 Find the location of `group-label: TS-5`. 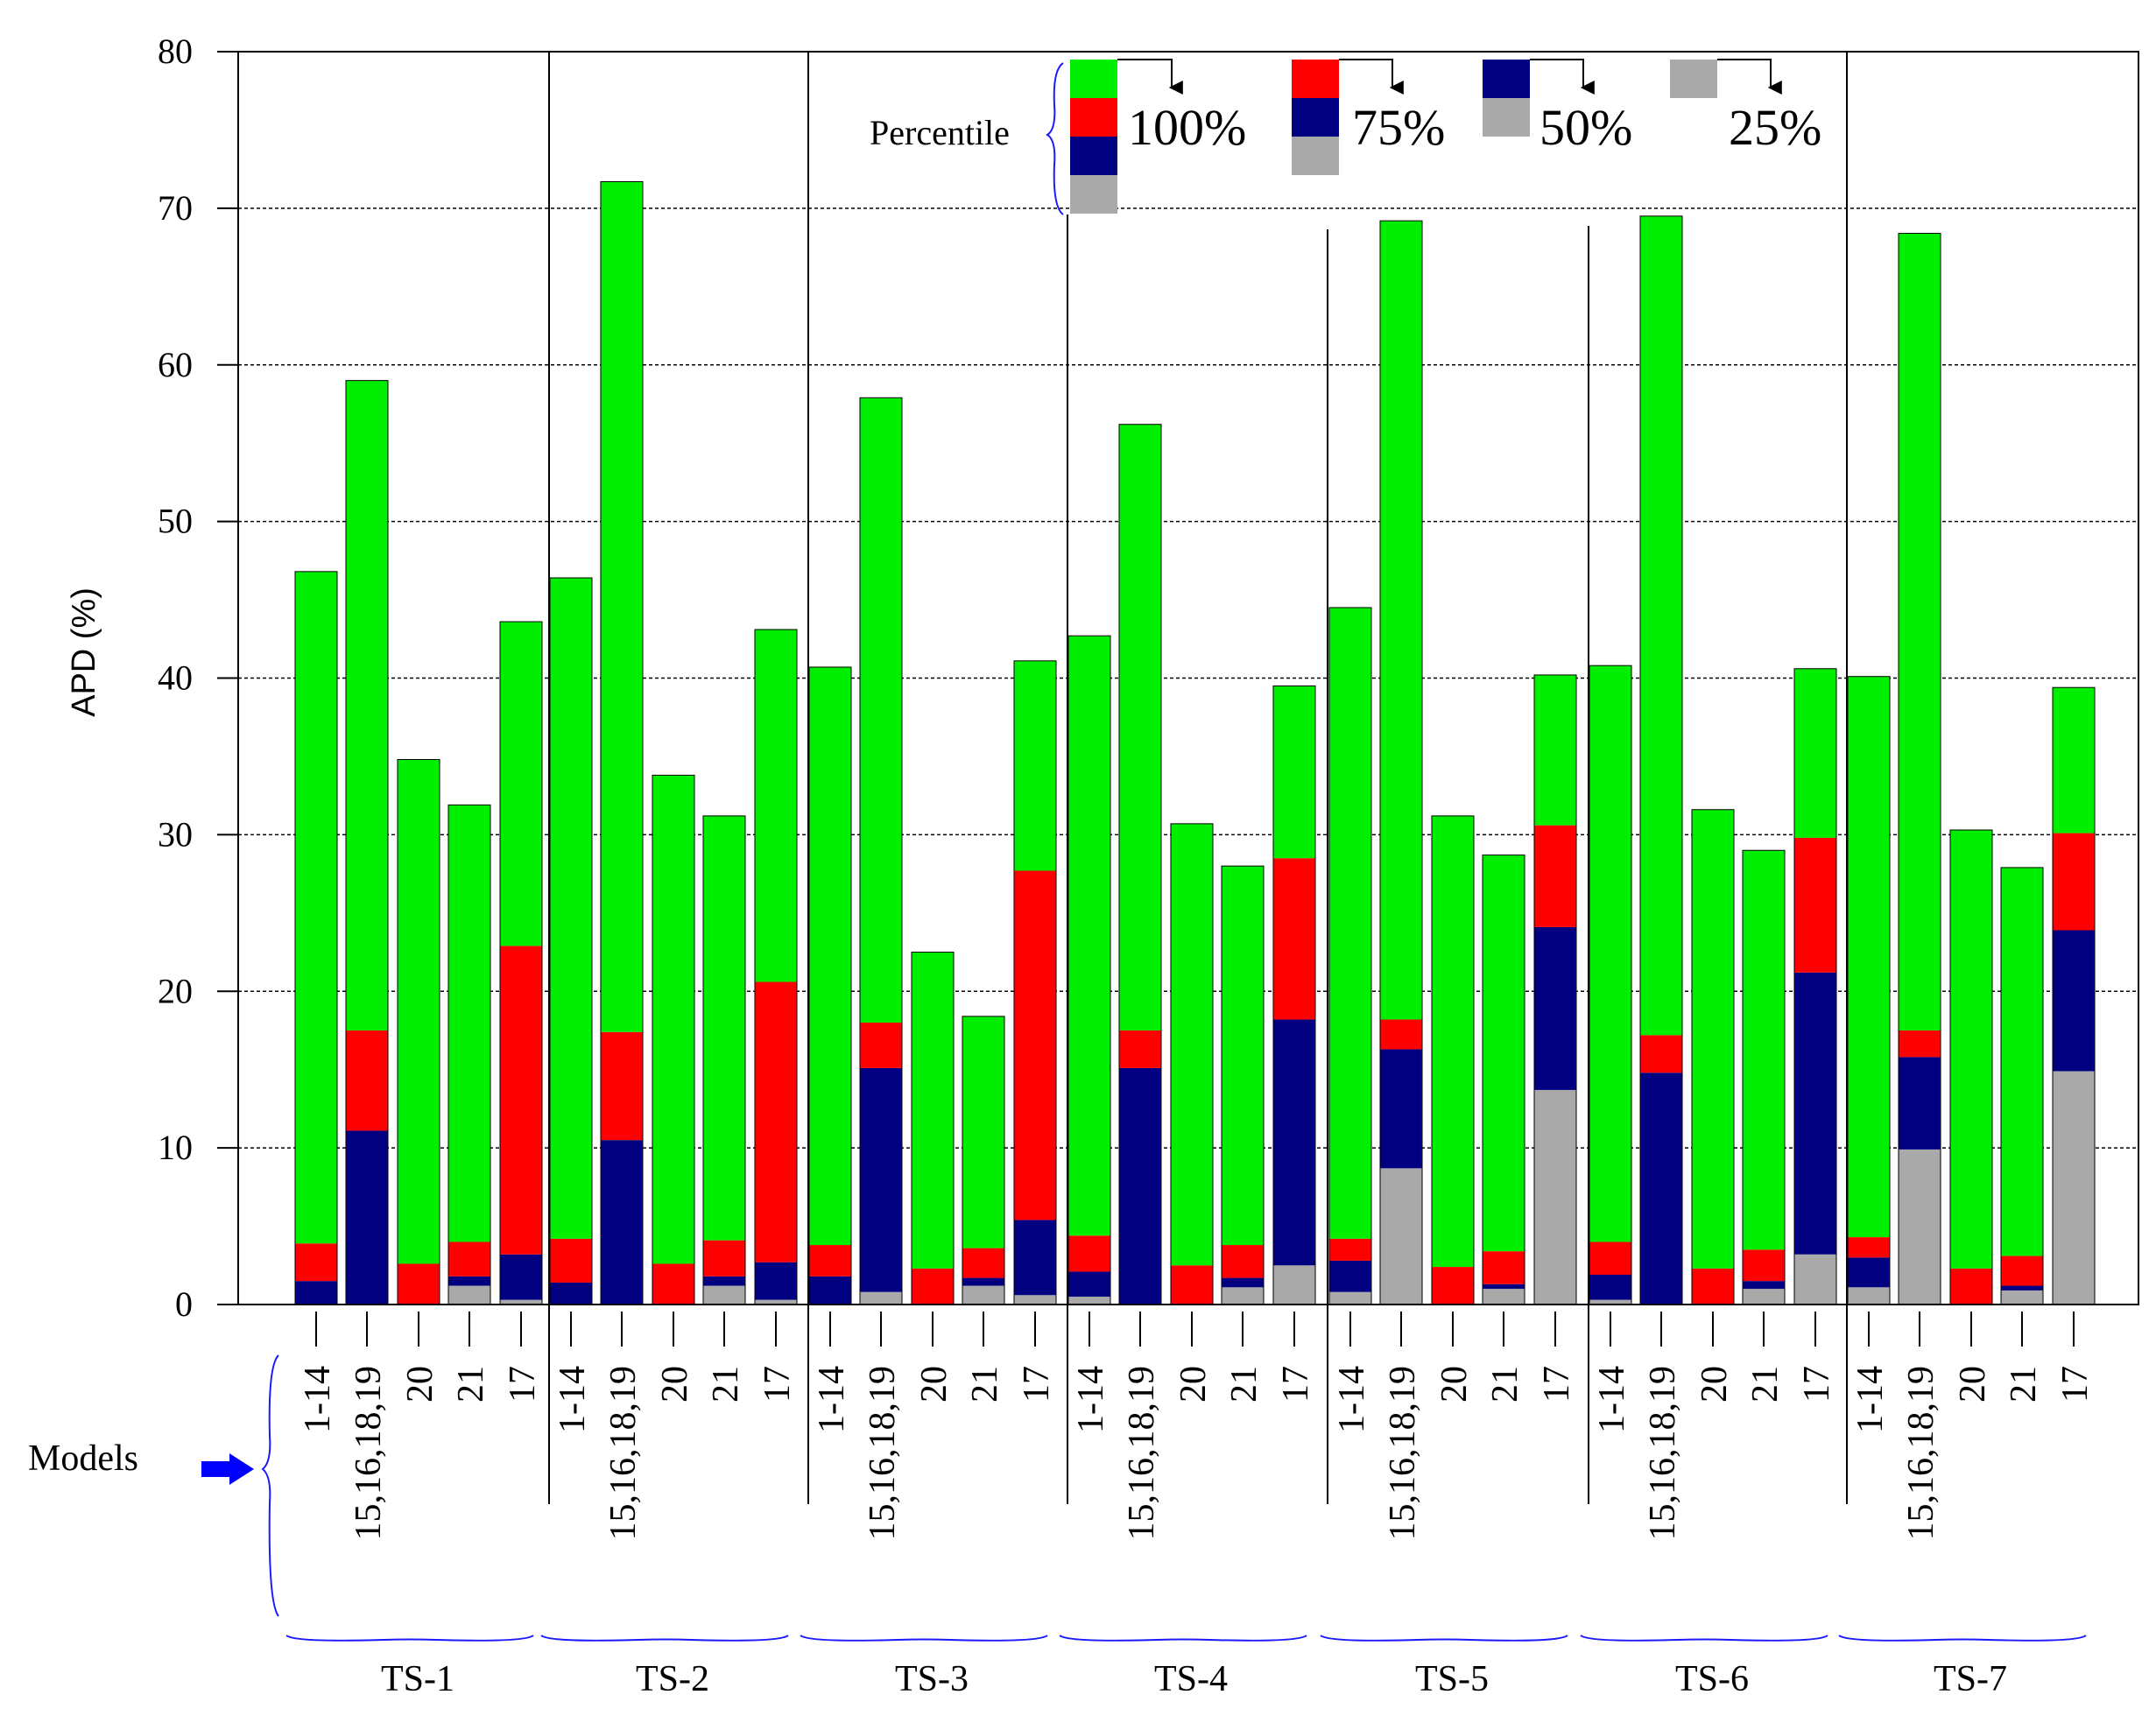

group-label: TS-5 is located at coordinates (1452, 1679).